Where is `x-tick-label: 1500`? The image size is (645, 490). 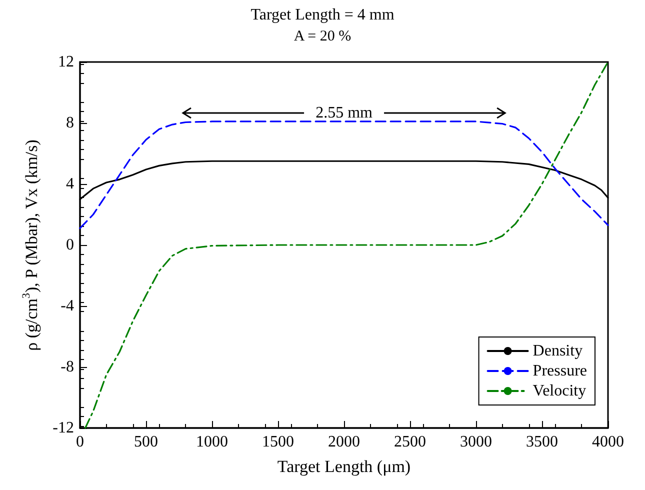
x-tick-label: 1500 is located at coordinates (278, 442).